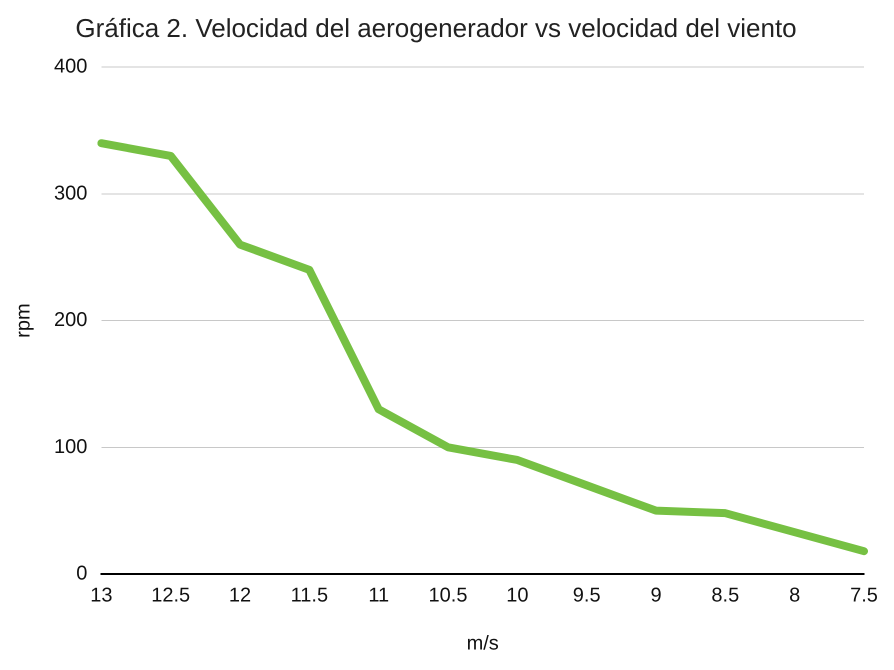 This screenshot has height=670, width=894. What do you see at coordinates (864, 595) in the screenshot?
I see `x-tick-label: 7.5` at bounding box center [864, 595].